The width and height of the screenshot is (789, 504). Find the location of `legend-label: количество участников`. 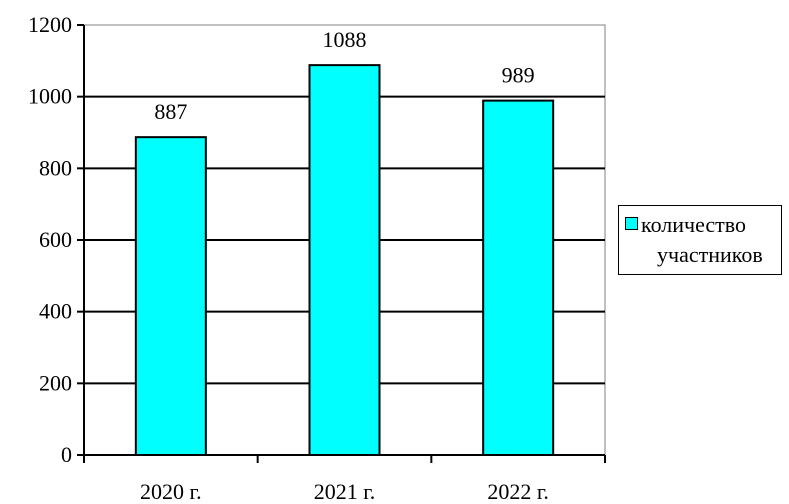

legend-label: количество участников is located at coordinates (711, 240).